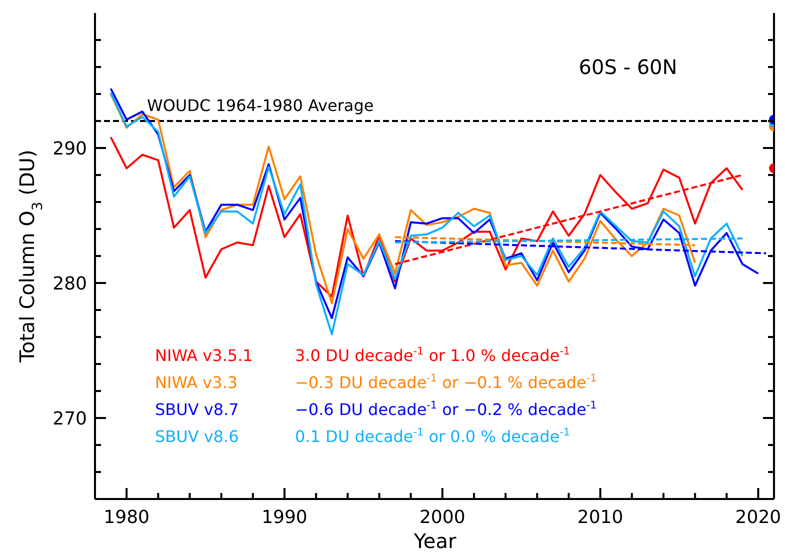 The height and width of the screenshot is (559, 785). What do you see at coordinates (600, 517) in the screenshot?
I see `x-tick-label: 2010` at bounding box center [600, 517].